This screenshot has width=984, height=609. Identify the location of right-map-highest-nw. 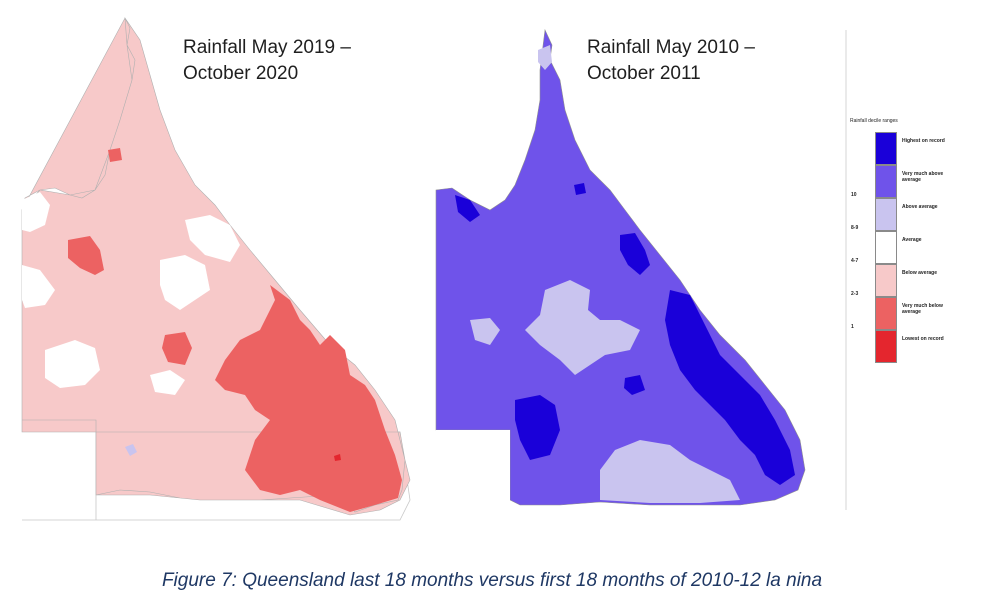
(467, 208).